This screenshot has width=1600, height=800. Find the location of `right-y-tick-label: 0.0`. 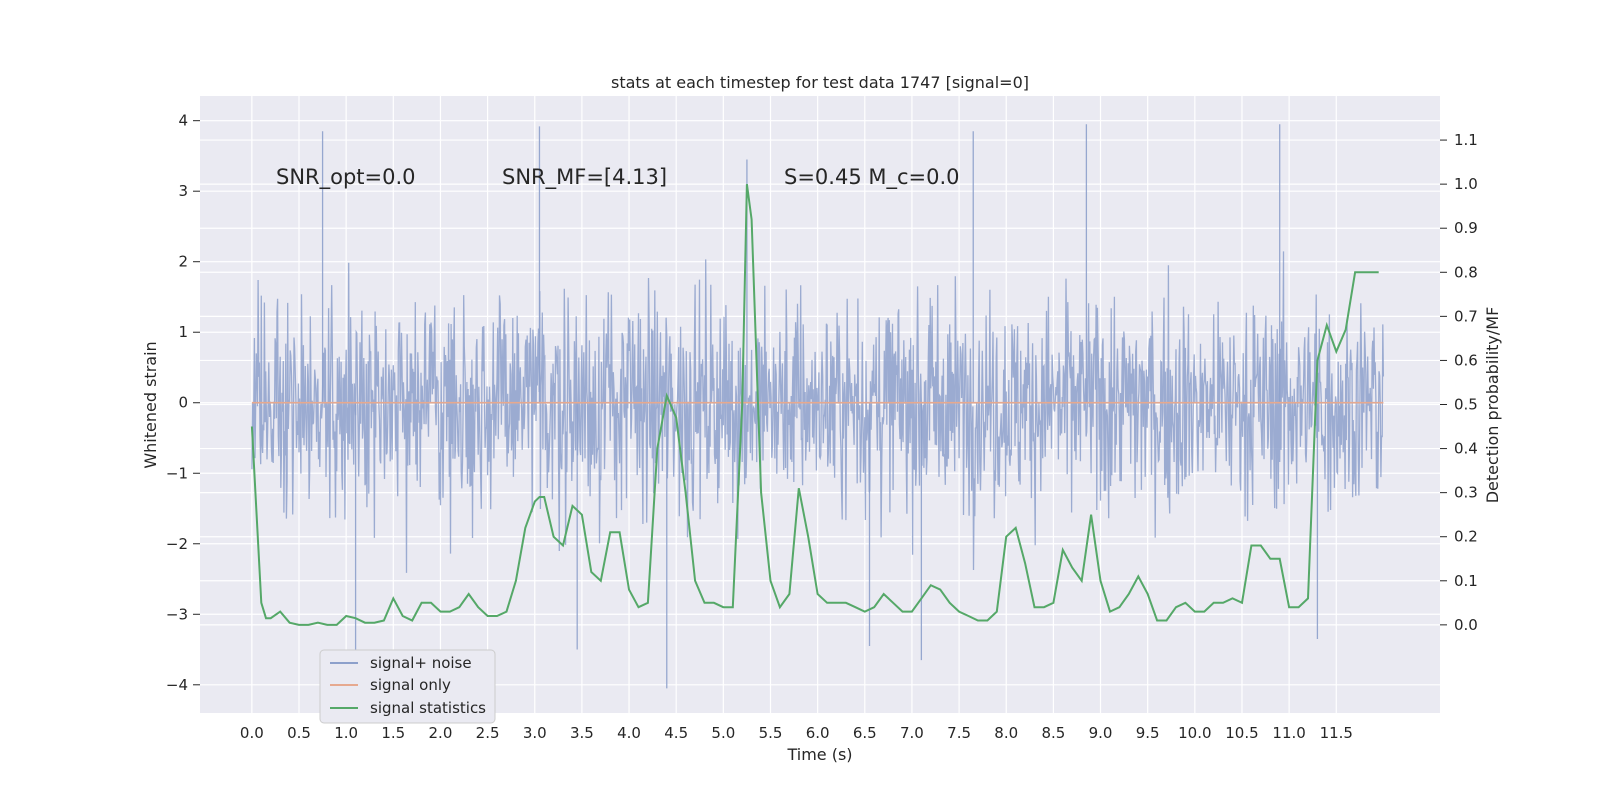

right-y-tick-label: 0.0 is located at coordinates (1466, 625).